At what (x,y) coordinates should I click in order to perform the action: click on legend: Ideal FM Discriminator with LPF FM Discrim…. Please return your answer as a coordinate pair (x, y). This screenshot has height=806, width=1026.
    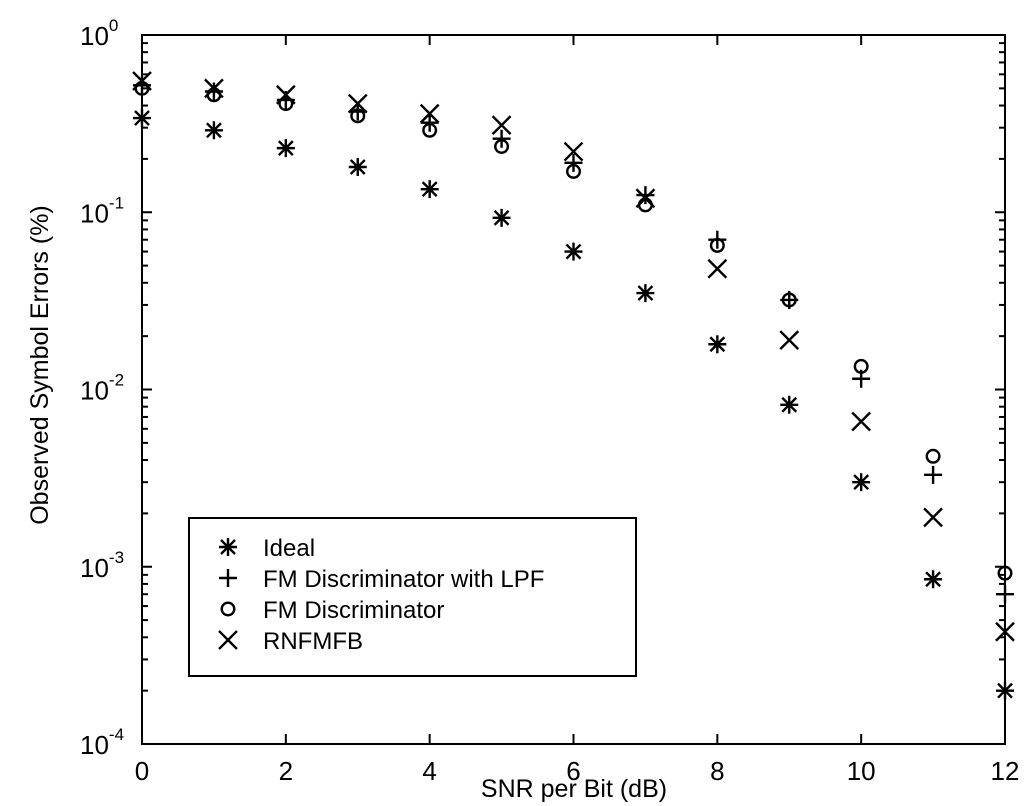
    Looking at the image, I should click on (412, 597).